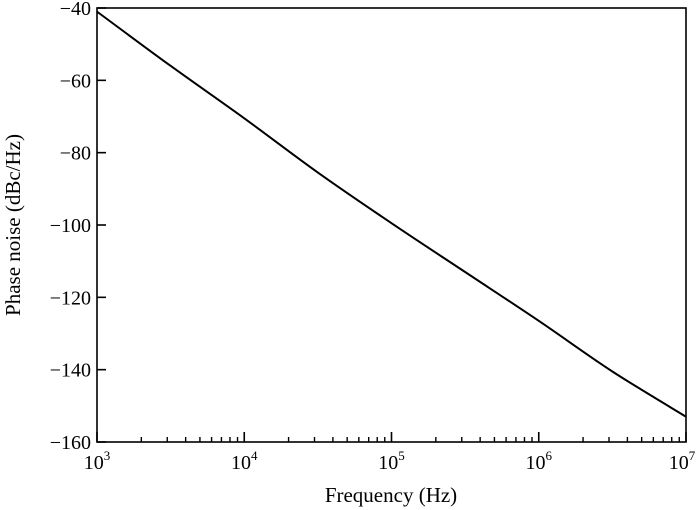  I want to click on y-tick-labels: −40 −60 −80 −100 −120 −140 −160, so click(70, 227).